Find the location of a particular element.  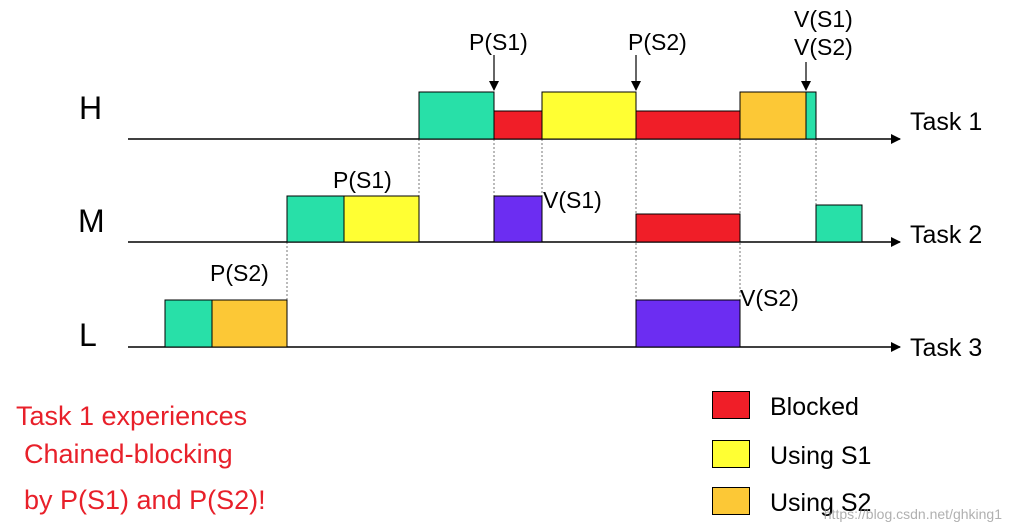

event-label-h-p-s2: P(S2) is located at coordinates (657, 42).